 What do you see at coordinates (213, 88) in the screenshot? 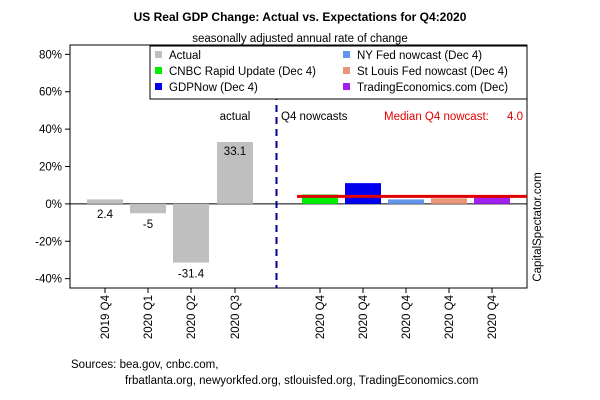
I see `legend-label: GDPNow (Dec 4)` at bounding box center [213, 88].